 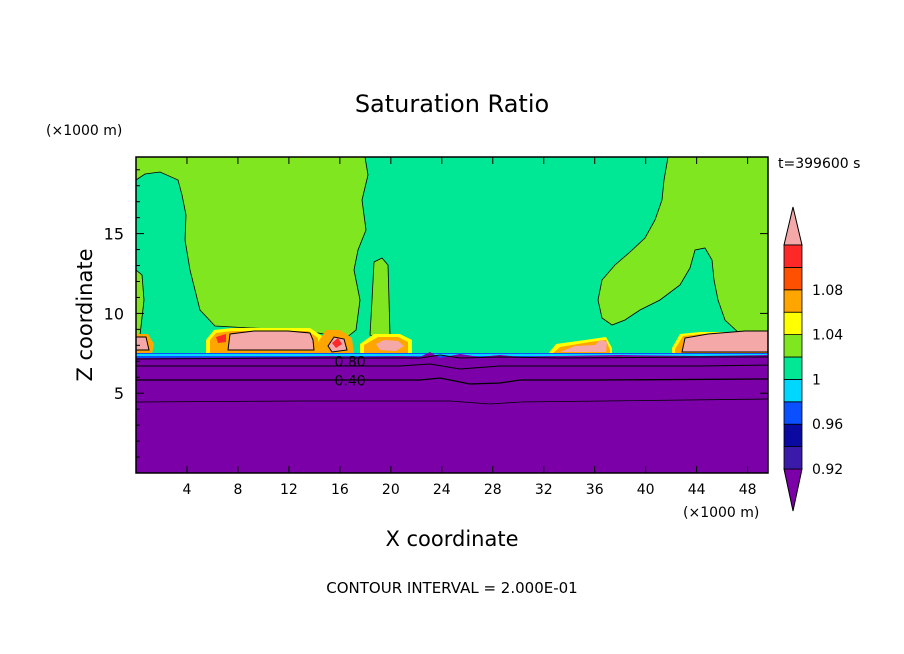 I want to click on y-tick-label: 5, so click(x=119, y=393).